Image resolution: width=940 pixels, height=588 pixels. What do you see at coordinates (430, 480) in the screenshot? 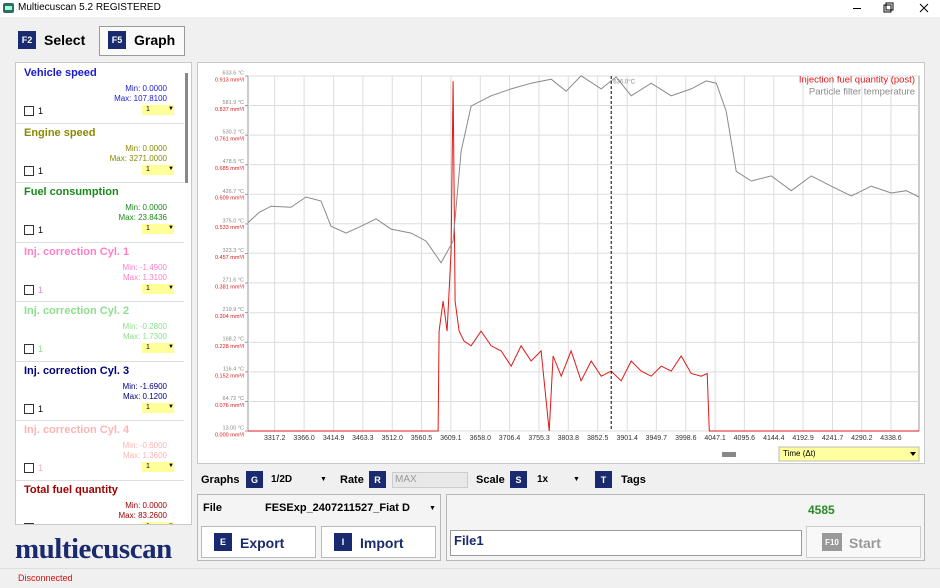
I see `dropdown` at bounding box center [430, 480].